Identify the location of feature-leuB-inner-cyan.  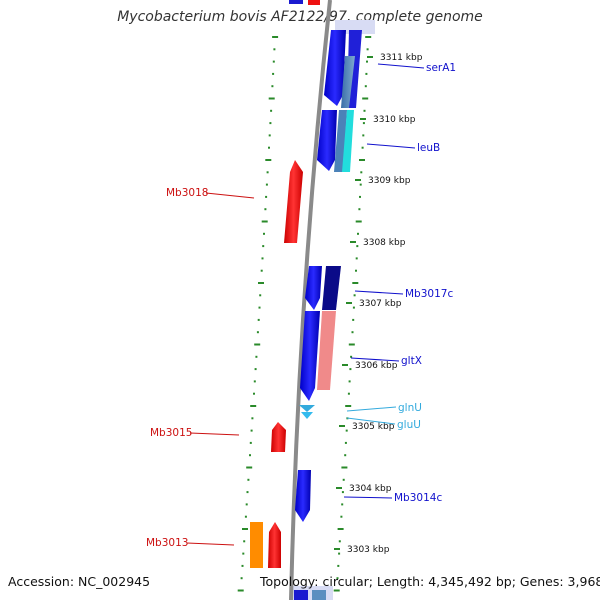
(348, 141).